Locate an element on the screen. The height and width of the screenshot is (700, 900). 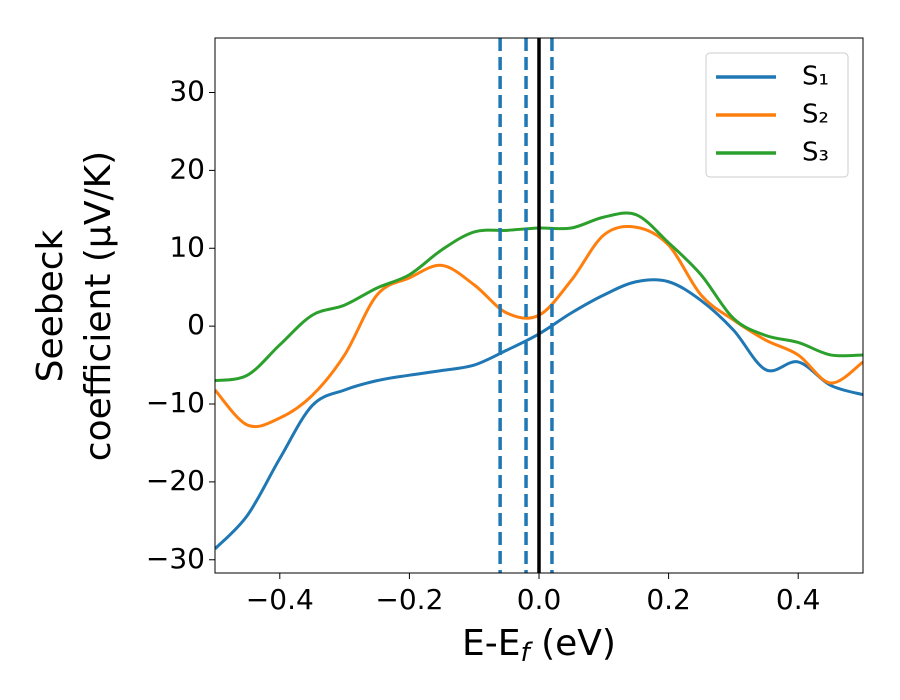
y-tick-label: −20 is located at coordinates (175, 480).